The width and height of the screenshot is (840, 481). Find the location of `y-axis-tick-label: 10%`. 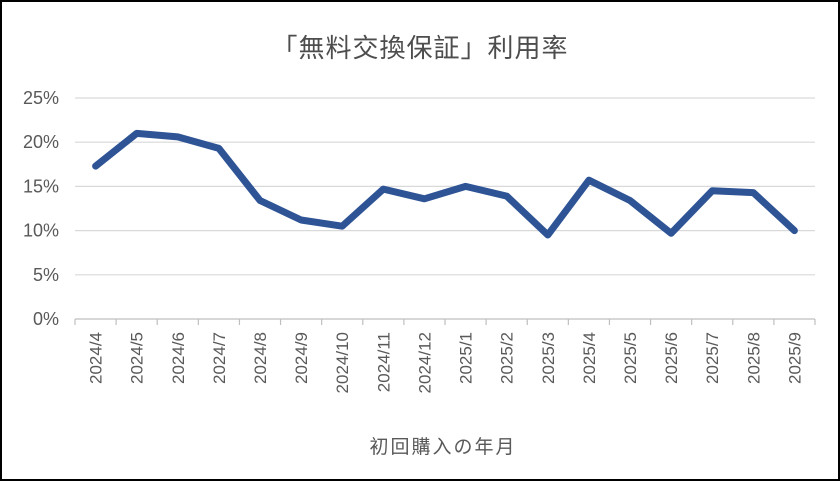

y-axis-tick-label: 10% is located at coordinates (41, 231).